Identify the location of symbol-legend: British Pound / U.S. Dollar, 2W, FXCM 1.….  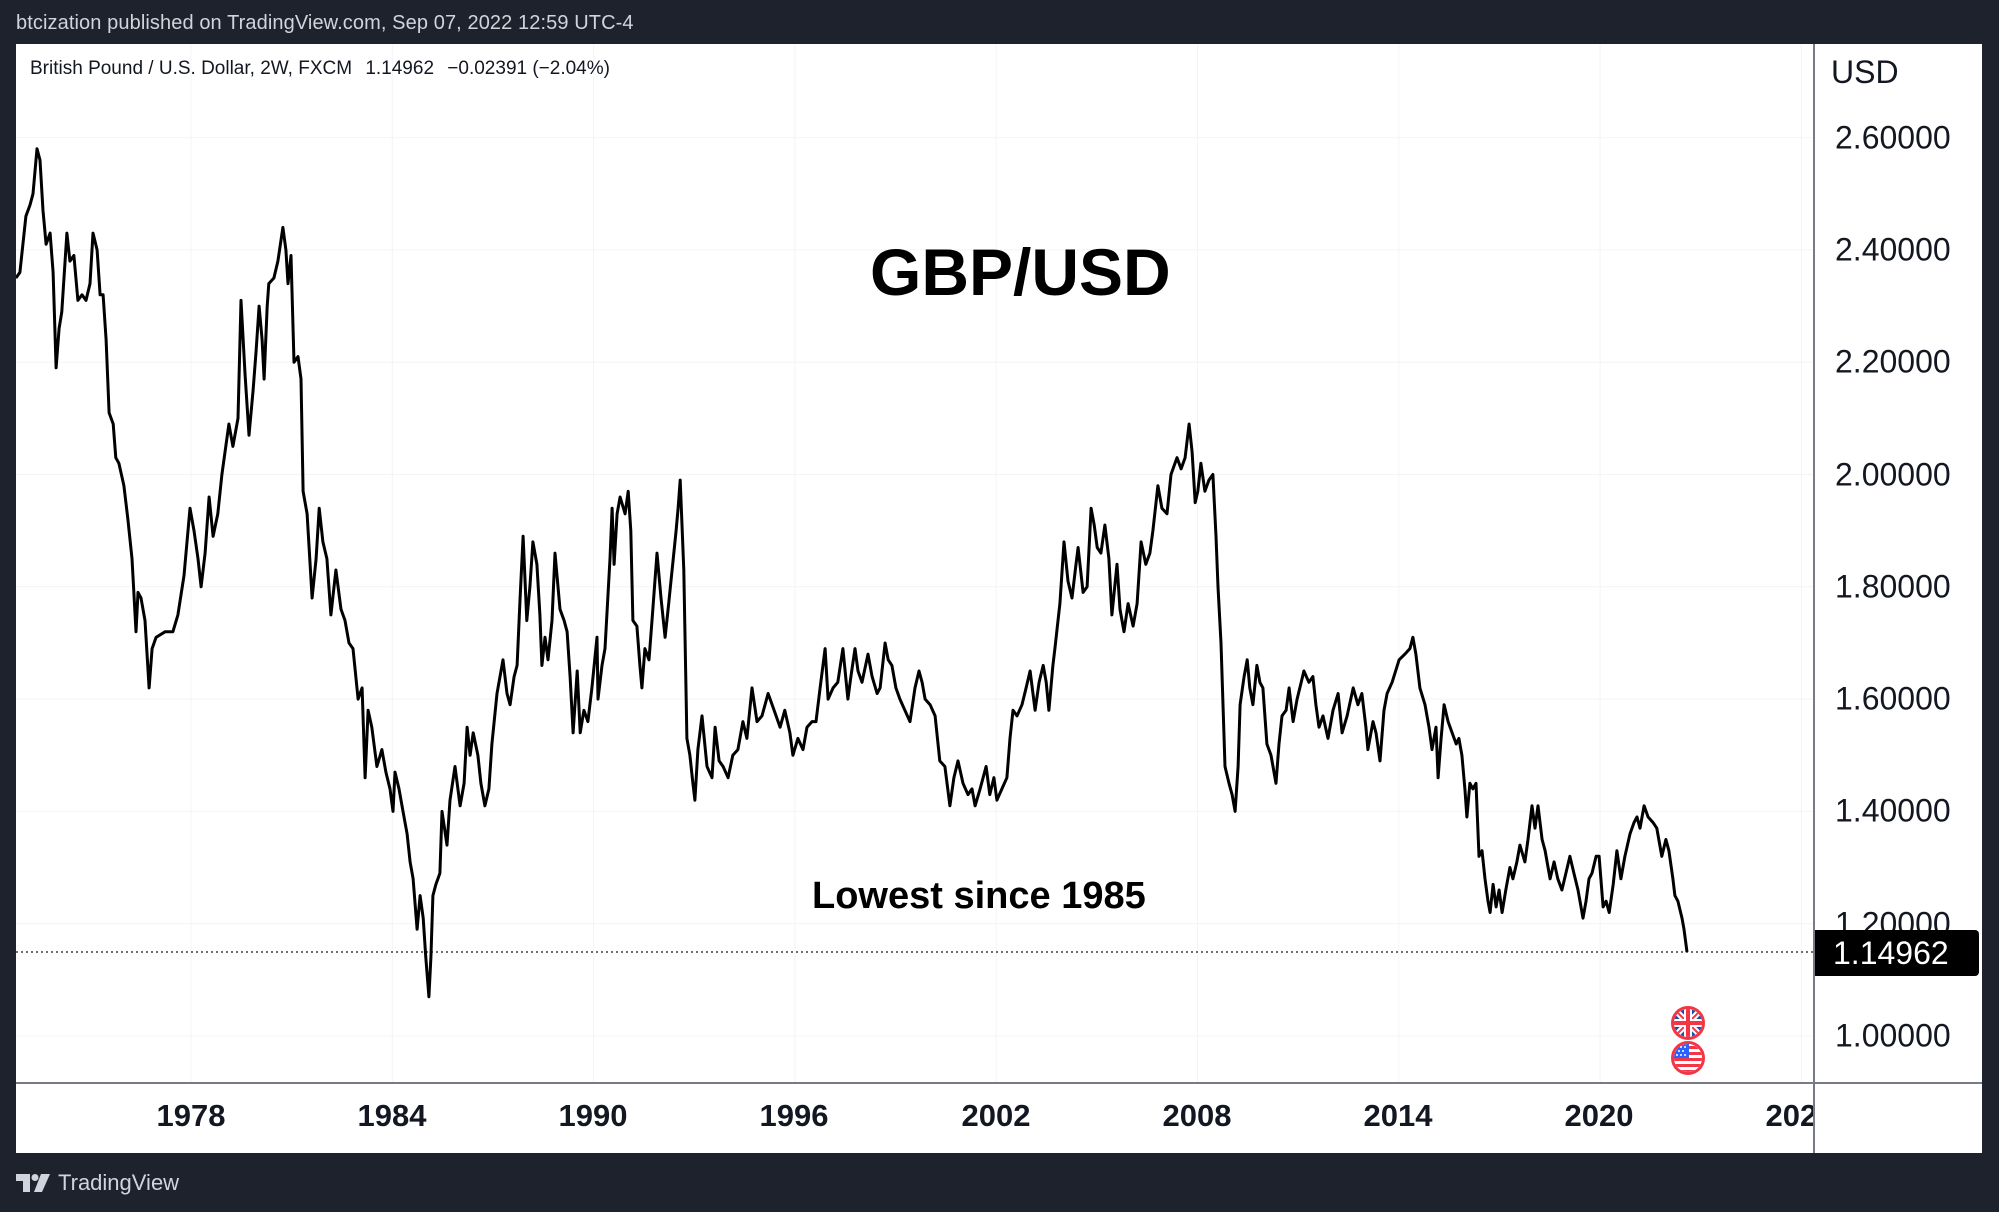
(324, 69).